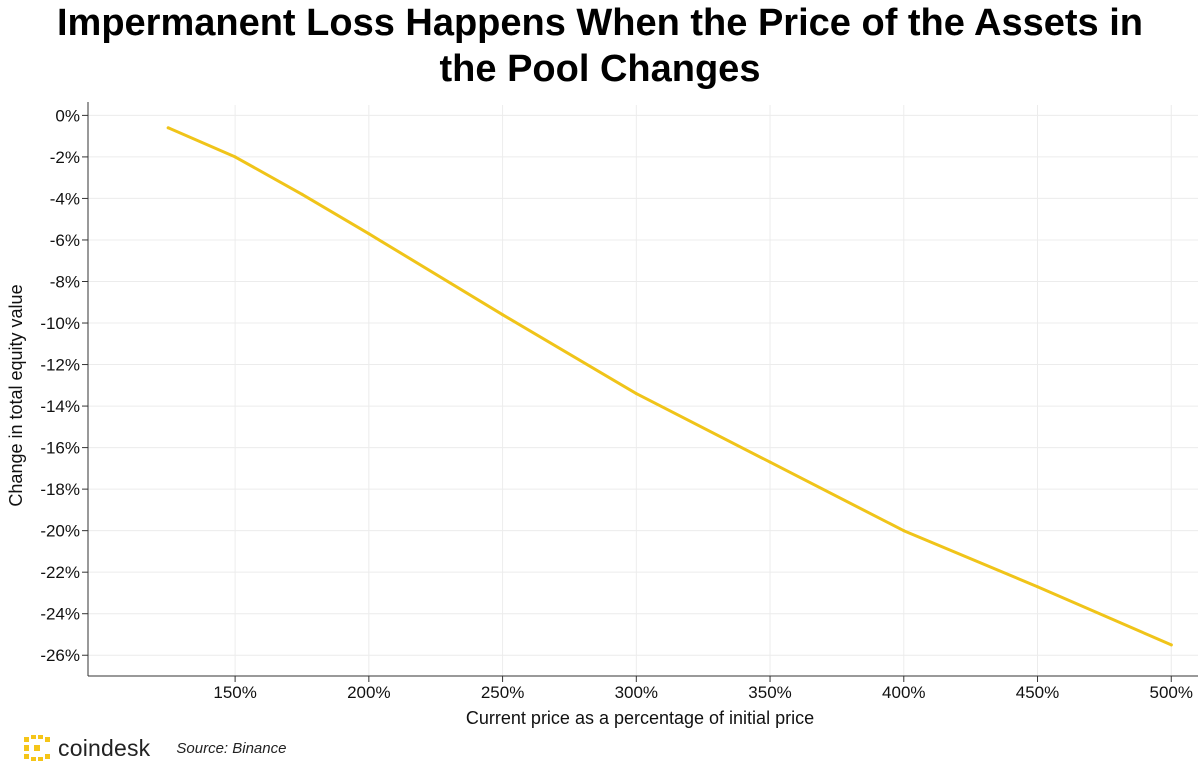  What do you see at coordinates (60, 531) in the screenshot?
I see `y-tick-label: -20%` at bounding box center [60, 531].